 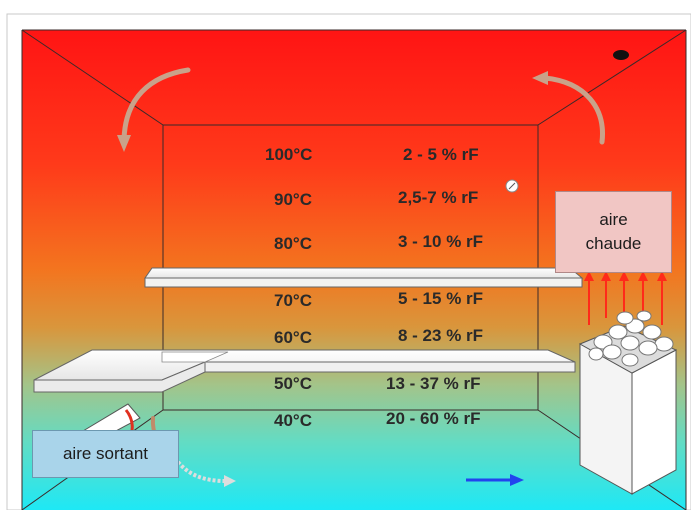 What do you see at coordinates (156, 105) in the screenshot?
I see `circulation-arrow-left-icon` at bounding box center [156, 105].